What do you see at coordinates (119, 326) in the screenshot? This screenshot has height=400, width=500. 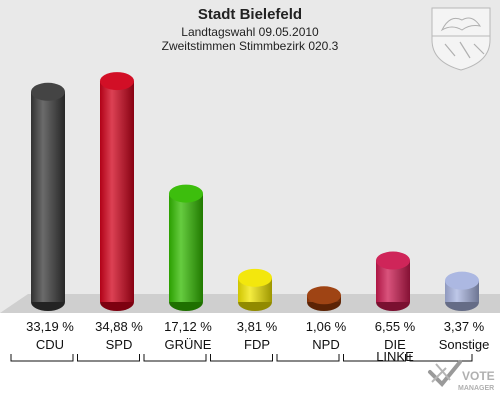 I see `value-label-spd: 34,88 %` at bounding box center [119, 326].